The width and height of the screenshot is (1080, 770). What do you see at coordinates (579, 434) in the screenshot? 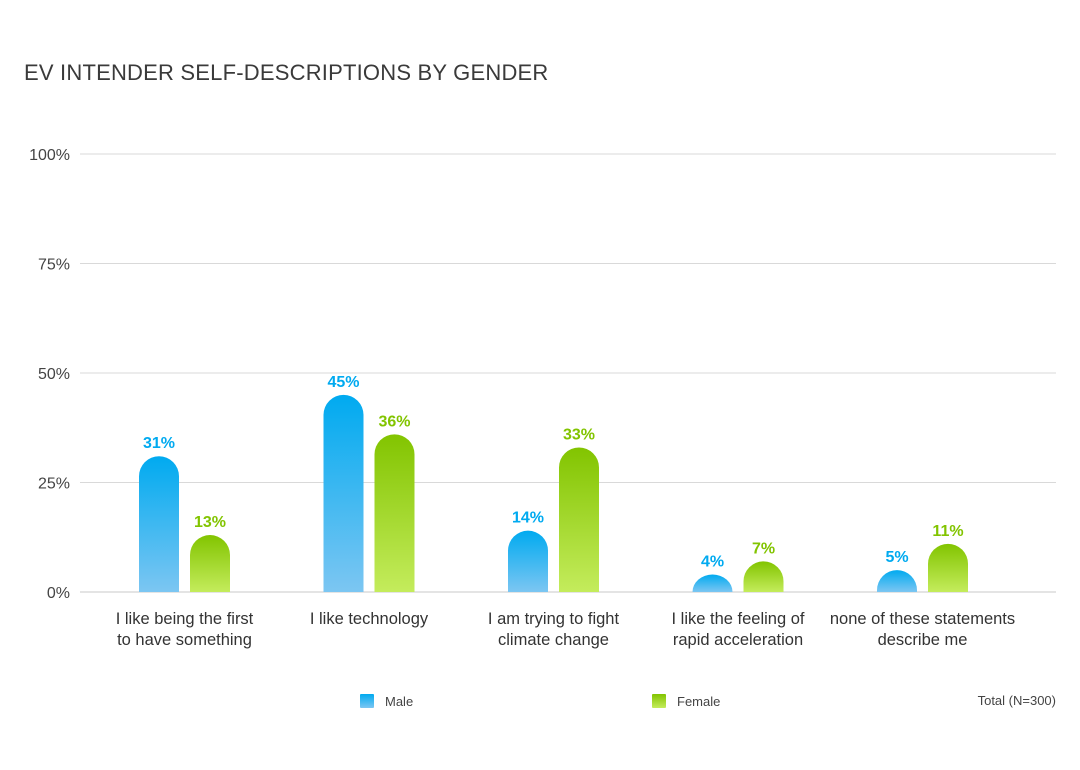
I see `data-label-female: 33%` at bounding box center [579, 434].